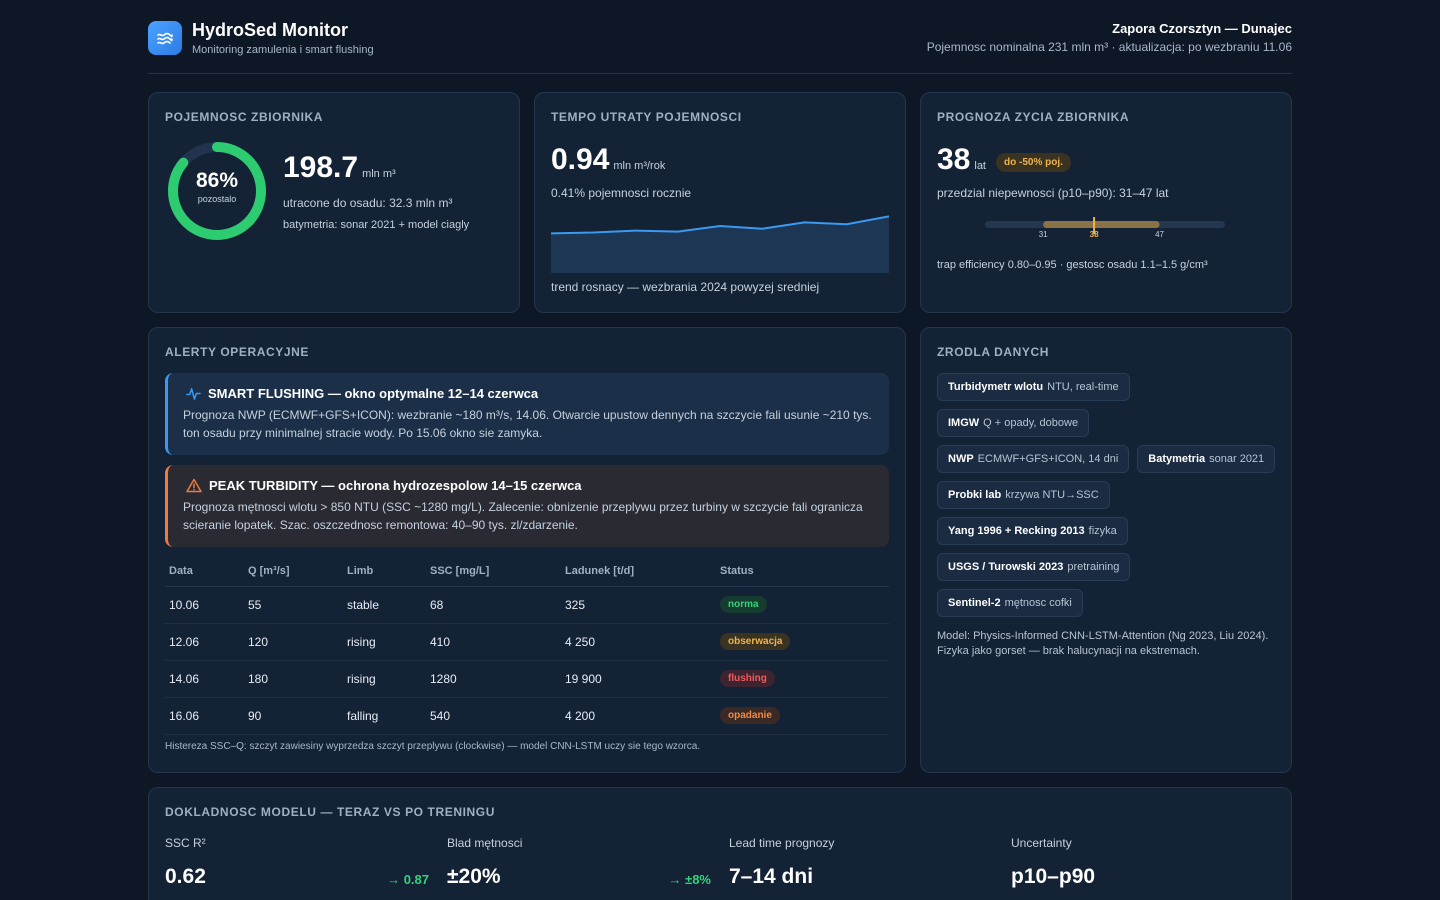 The height and width of the screenshot is (900, 1440). What do you see at coordinates (582, 862) in the screenshot?
I see `metric-turbidity-error: Blad mętnosci ±20% → ±8%` at bounding box center [582, 862].